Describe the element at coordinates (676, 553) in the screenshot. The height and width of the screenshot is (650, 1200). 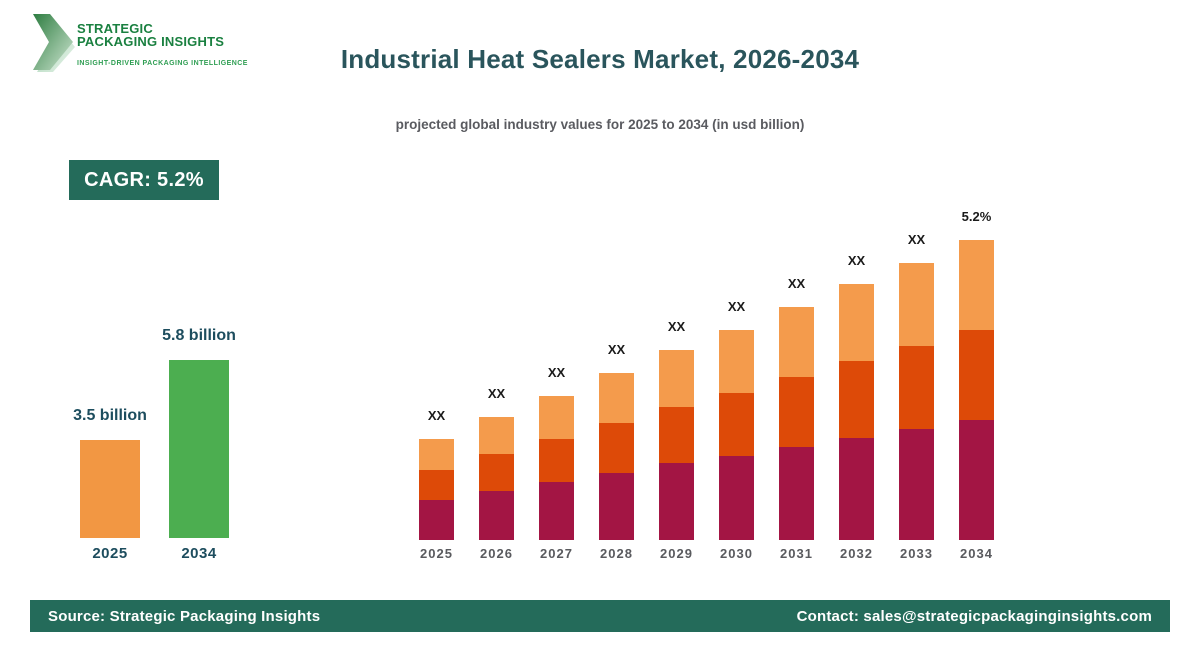
I see `axis-year-label-2029: 2029` at that location.